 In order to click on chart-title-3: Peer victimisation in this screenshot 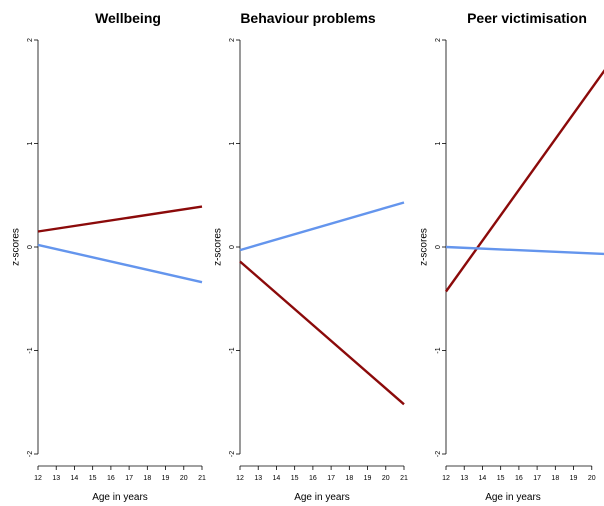, I will do `click(527, 18)`.